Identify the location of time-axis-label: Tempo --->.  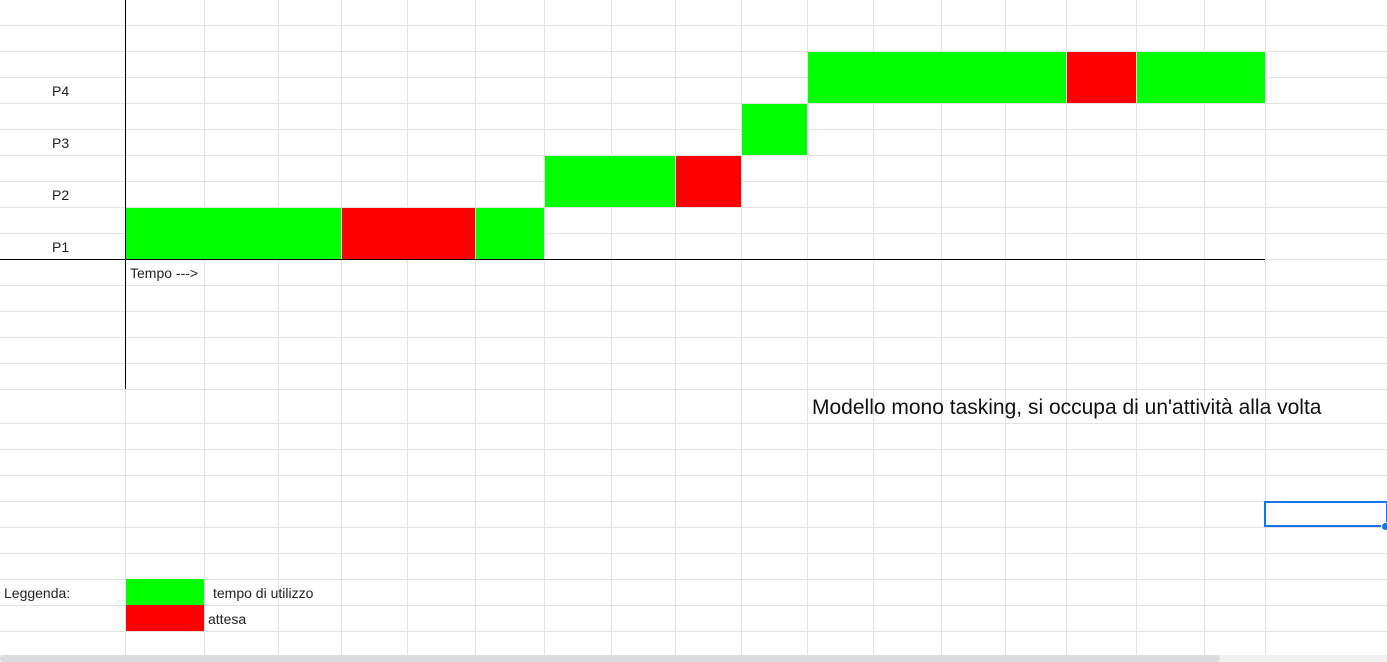
(164, 273).